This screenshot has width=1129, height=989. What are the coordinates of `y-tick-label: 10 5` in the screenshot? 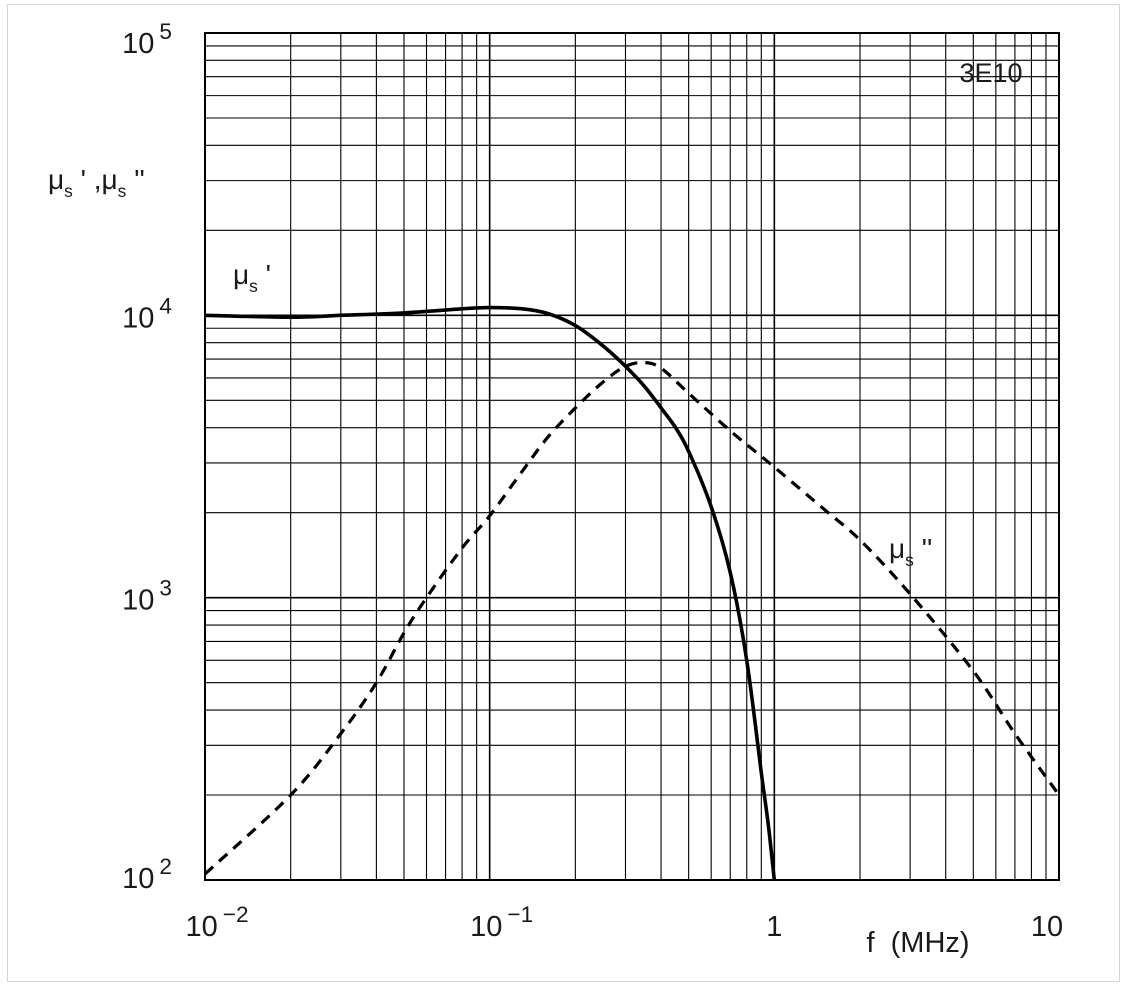 It's located at (147, 39).